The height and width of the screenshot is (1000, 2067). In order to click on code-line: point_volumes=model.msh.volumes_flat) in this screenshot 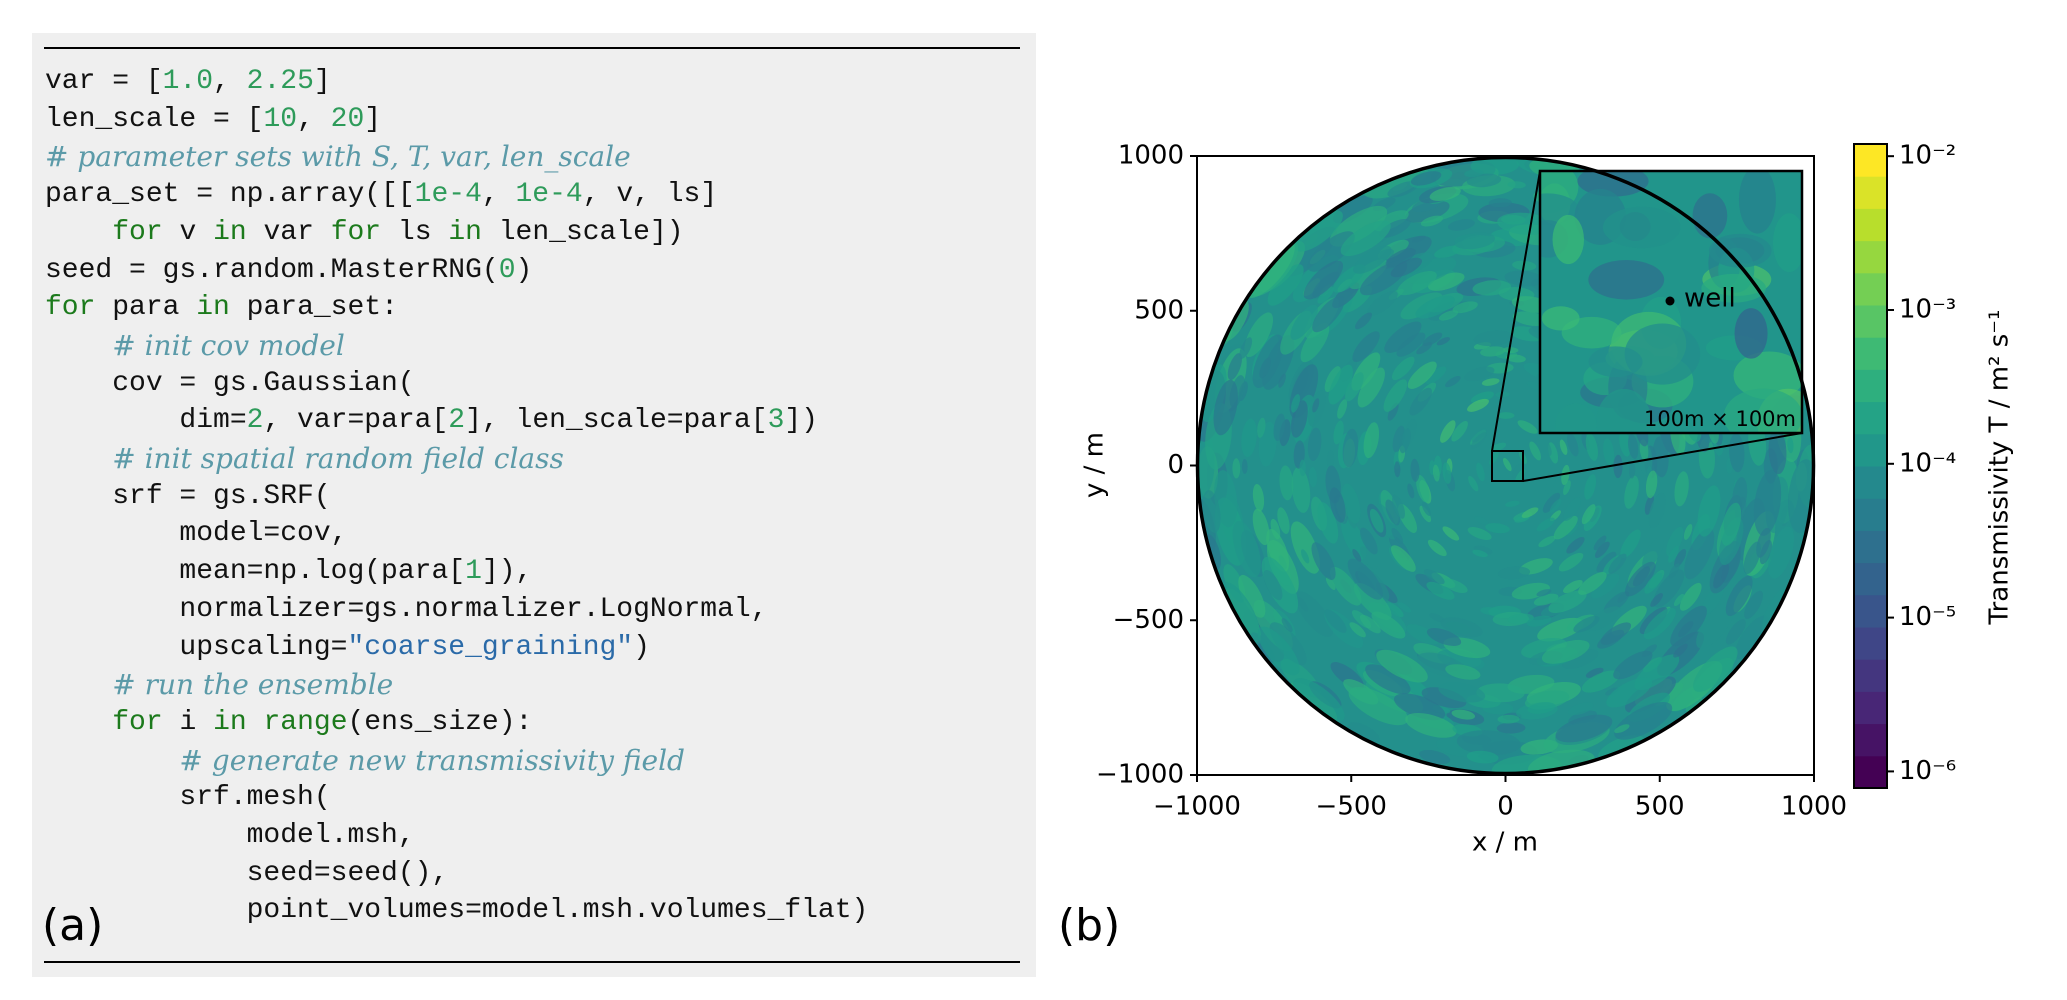, I will do `click(457, 911)`.